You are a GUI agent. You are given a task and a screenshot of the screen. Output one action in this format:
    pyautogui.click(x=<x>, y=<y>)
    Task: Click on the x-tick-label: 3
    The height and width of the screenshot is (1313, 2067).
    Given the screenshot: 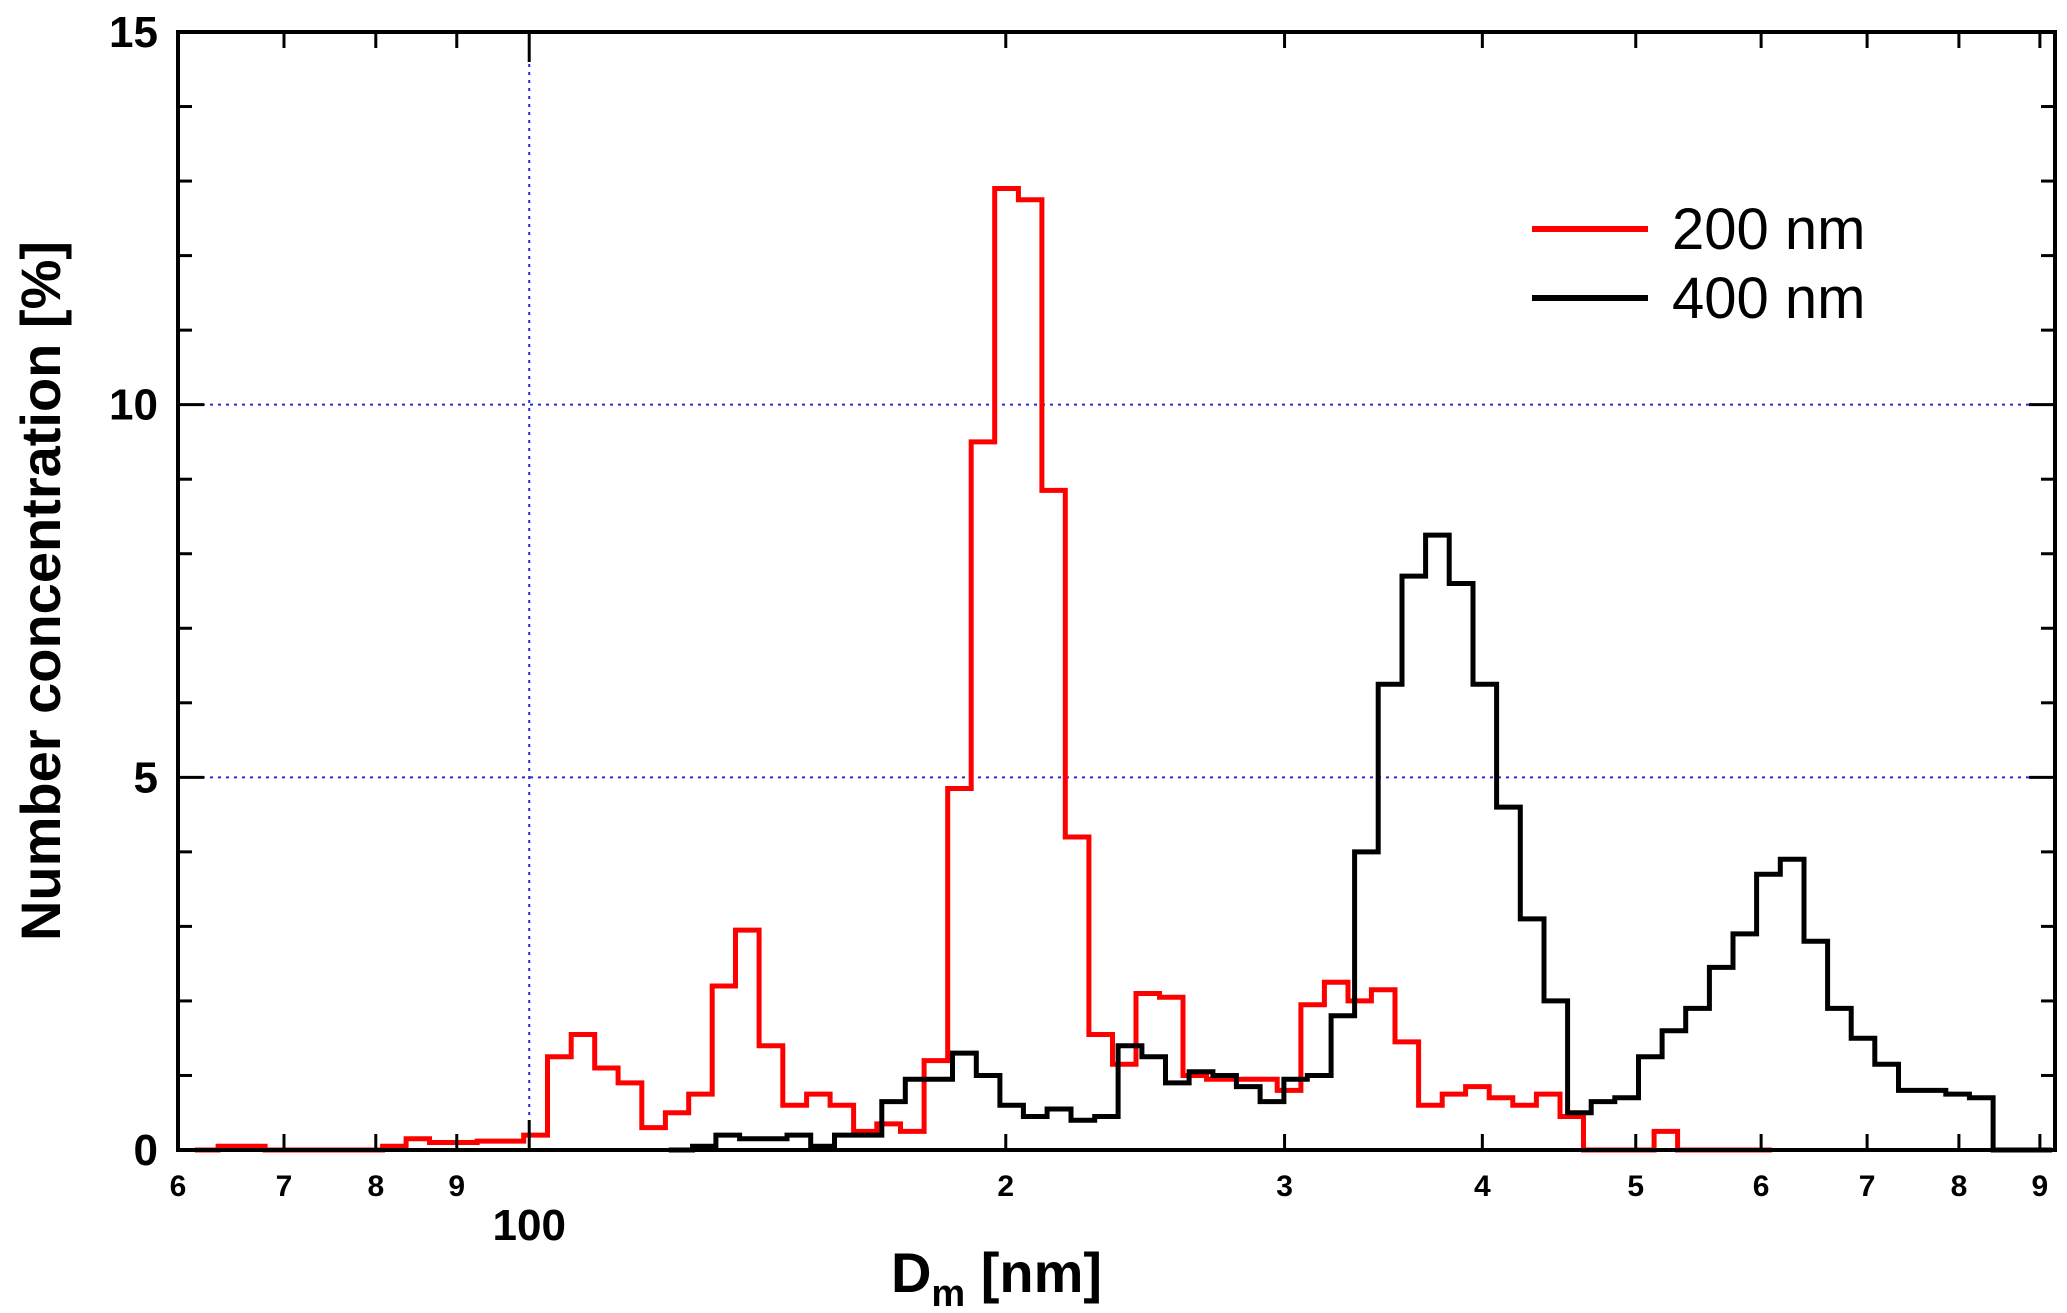 What is the action you would take?
    pyautogui.click(x=1284, y=1186)
    